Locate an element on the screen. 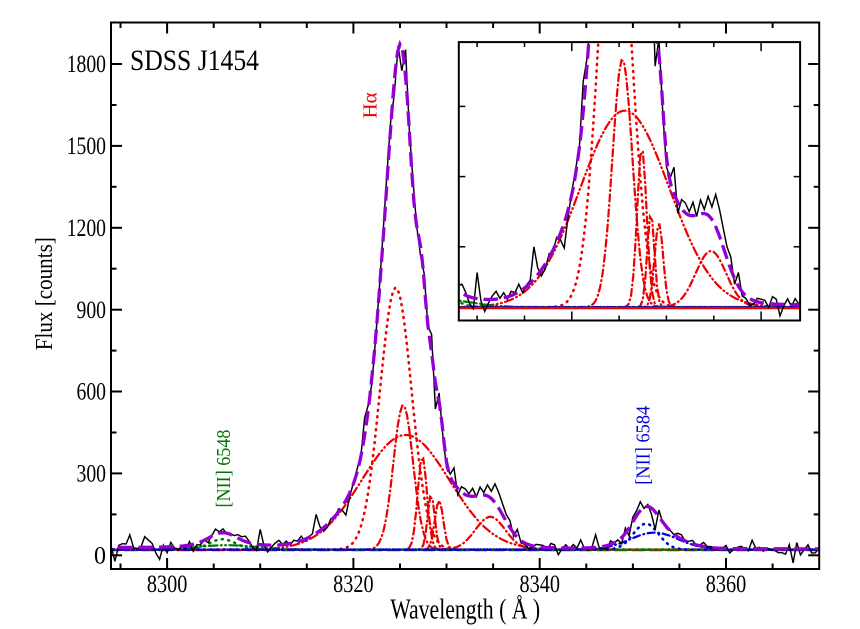  svg-text: 900 is located at coordinates (92, 310).